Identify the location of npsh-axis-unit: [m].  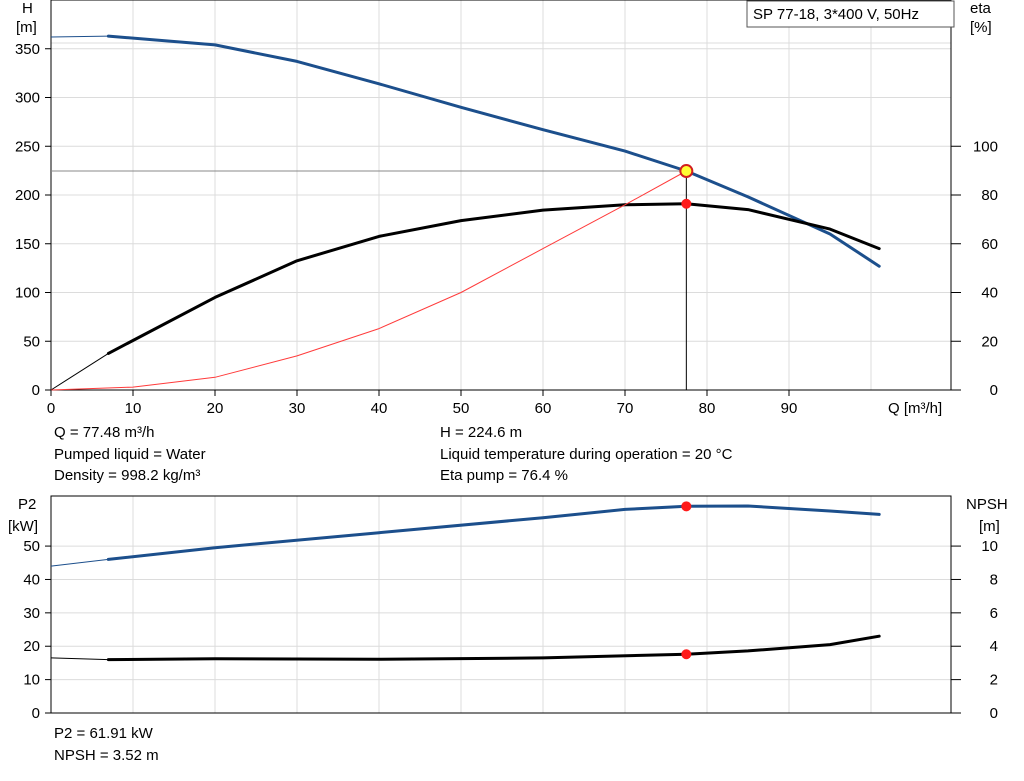
(989, 526).